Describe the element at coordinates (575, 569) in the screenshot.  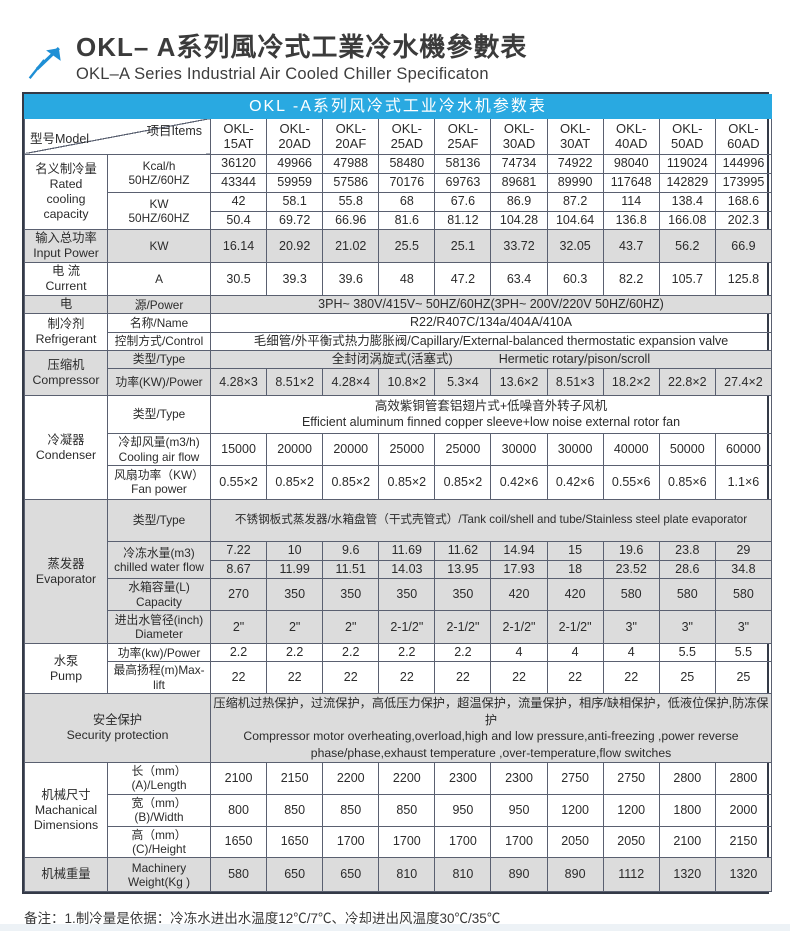
I see `value-cell: 18` at that location.